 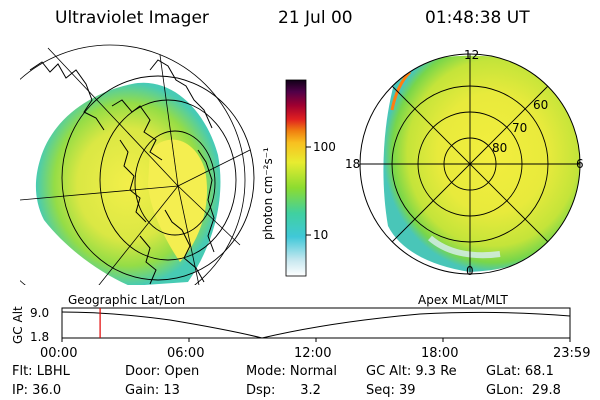 What do you see at coordinates (152, 390) in the screenshot?
I see `gain-status: Gain: 13` at bounding box center [152, 390].